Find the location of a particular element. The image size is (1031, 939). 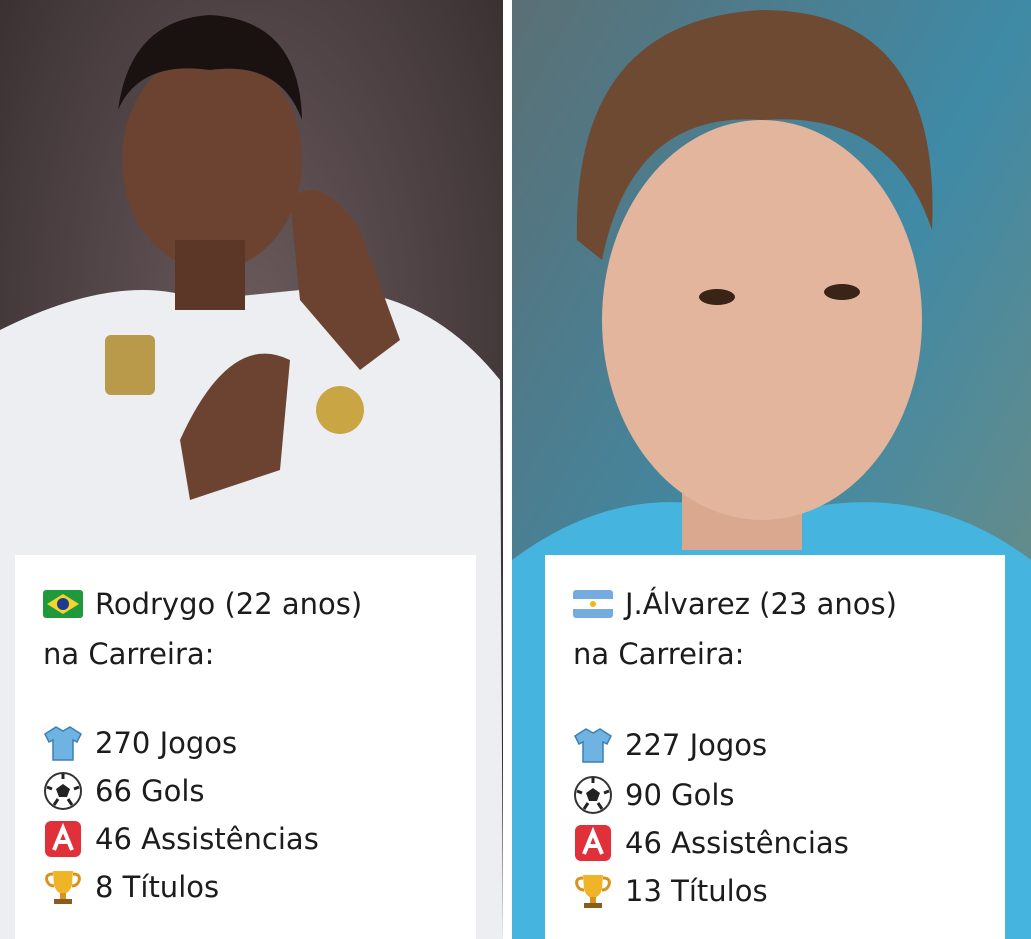

text: 90 Gols is located at coordinates (680, 795).